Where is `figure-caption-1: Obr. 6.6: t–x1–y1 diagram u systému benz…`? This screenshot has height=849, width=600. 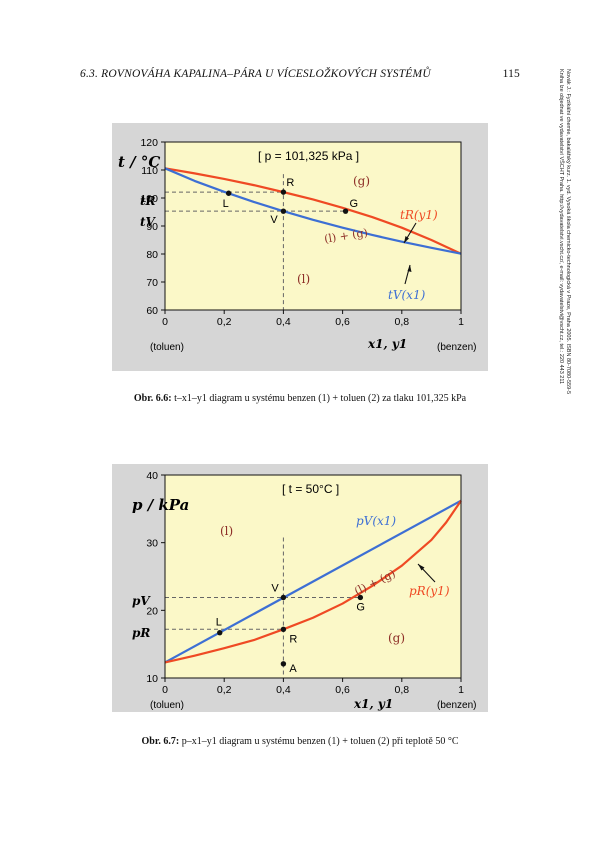
figure-caption-1: Obr. 6.6: t–x1–y1 diagram u systému benz… is located at coordinates (300, 398).